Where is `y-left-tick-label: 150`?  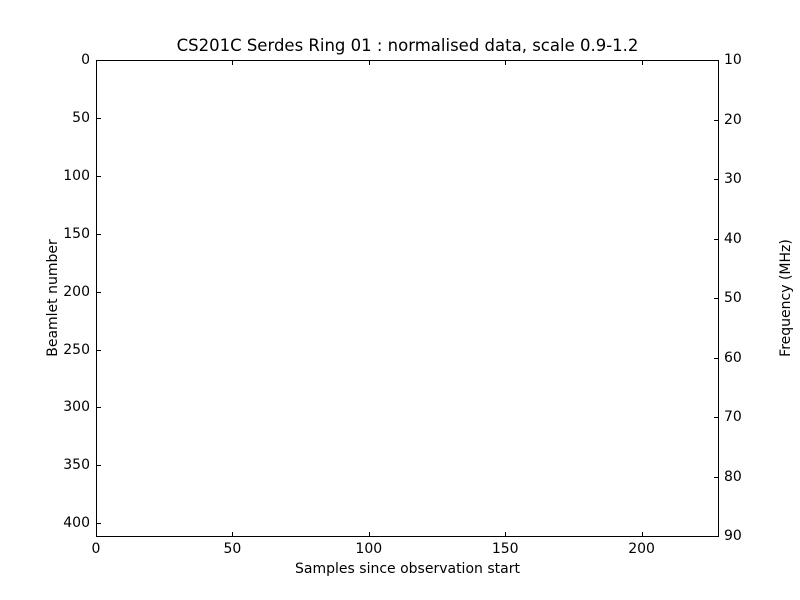 y-left-tick-label: 150 is located at coordinates (76, 233).